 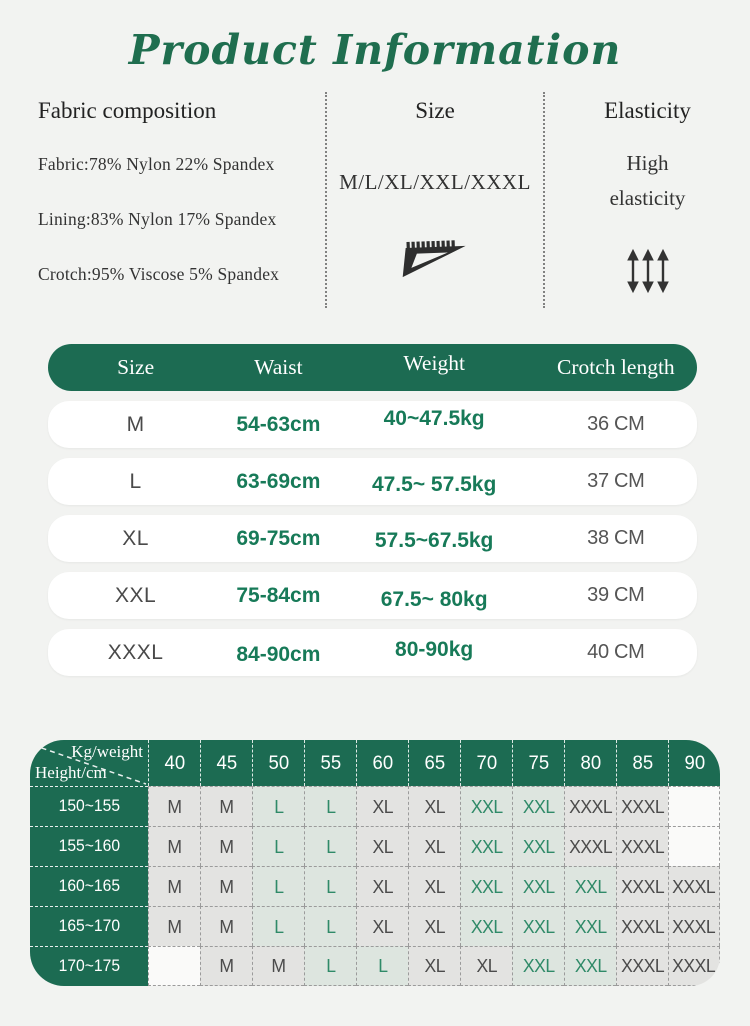 I want to click on matrix-height-row-label: 155~160, so click(x=89, y=846).